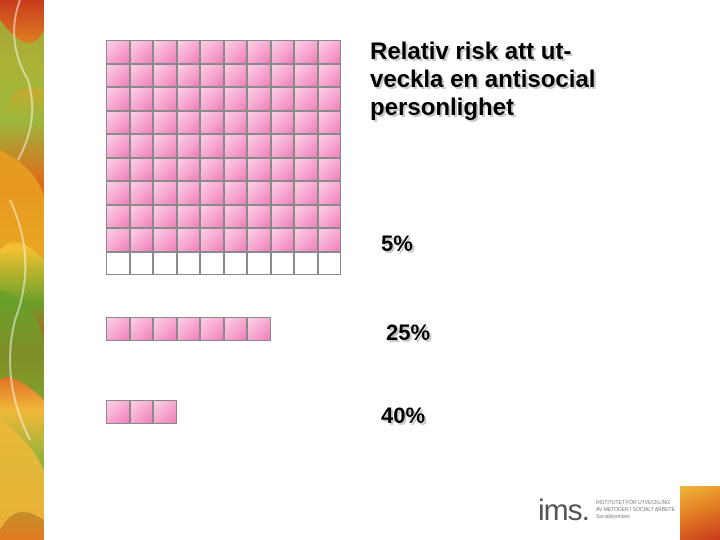 This screenshot has width=720, height=540. I want to click on risk-grid-25-percent, so click(188, 329).